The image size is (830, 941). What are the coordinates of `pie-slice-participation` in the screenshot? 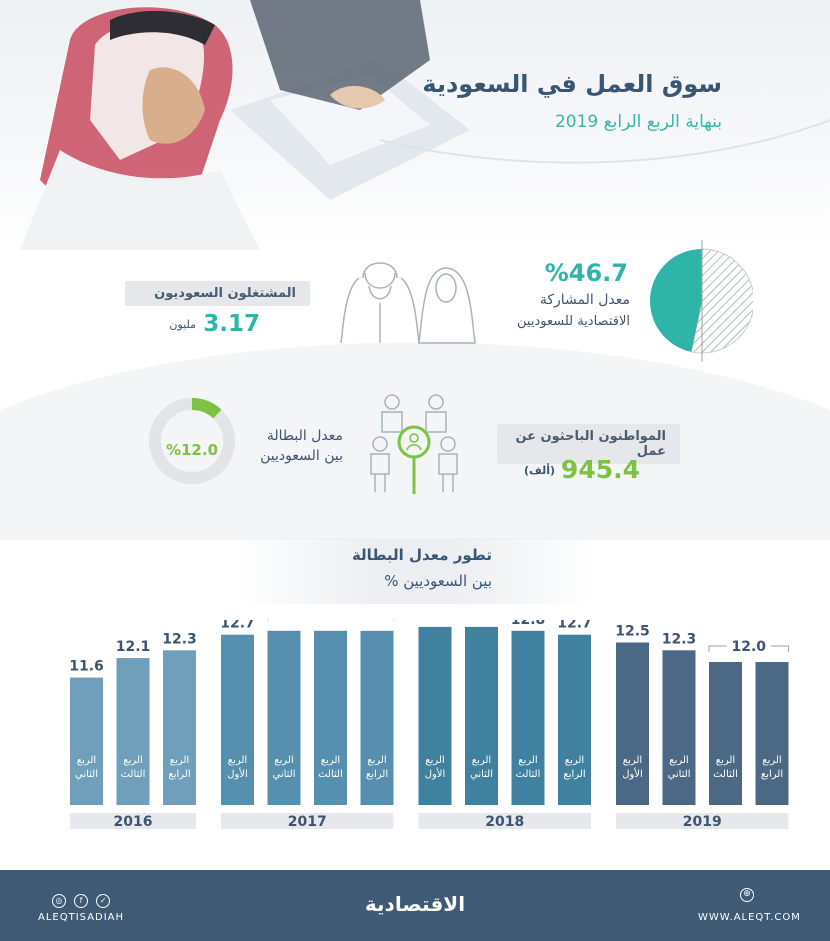 It's located at (676, 300).